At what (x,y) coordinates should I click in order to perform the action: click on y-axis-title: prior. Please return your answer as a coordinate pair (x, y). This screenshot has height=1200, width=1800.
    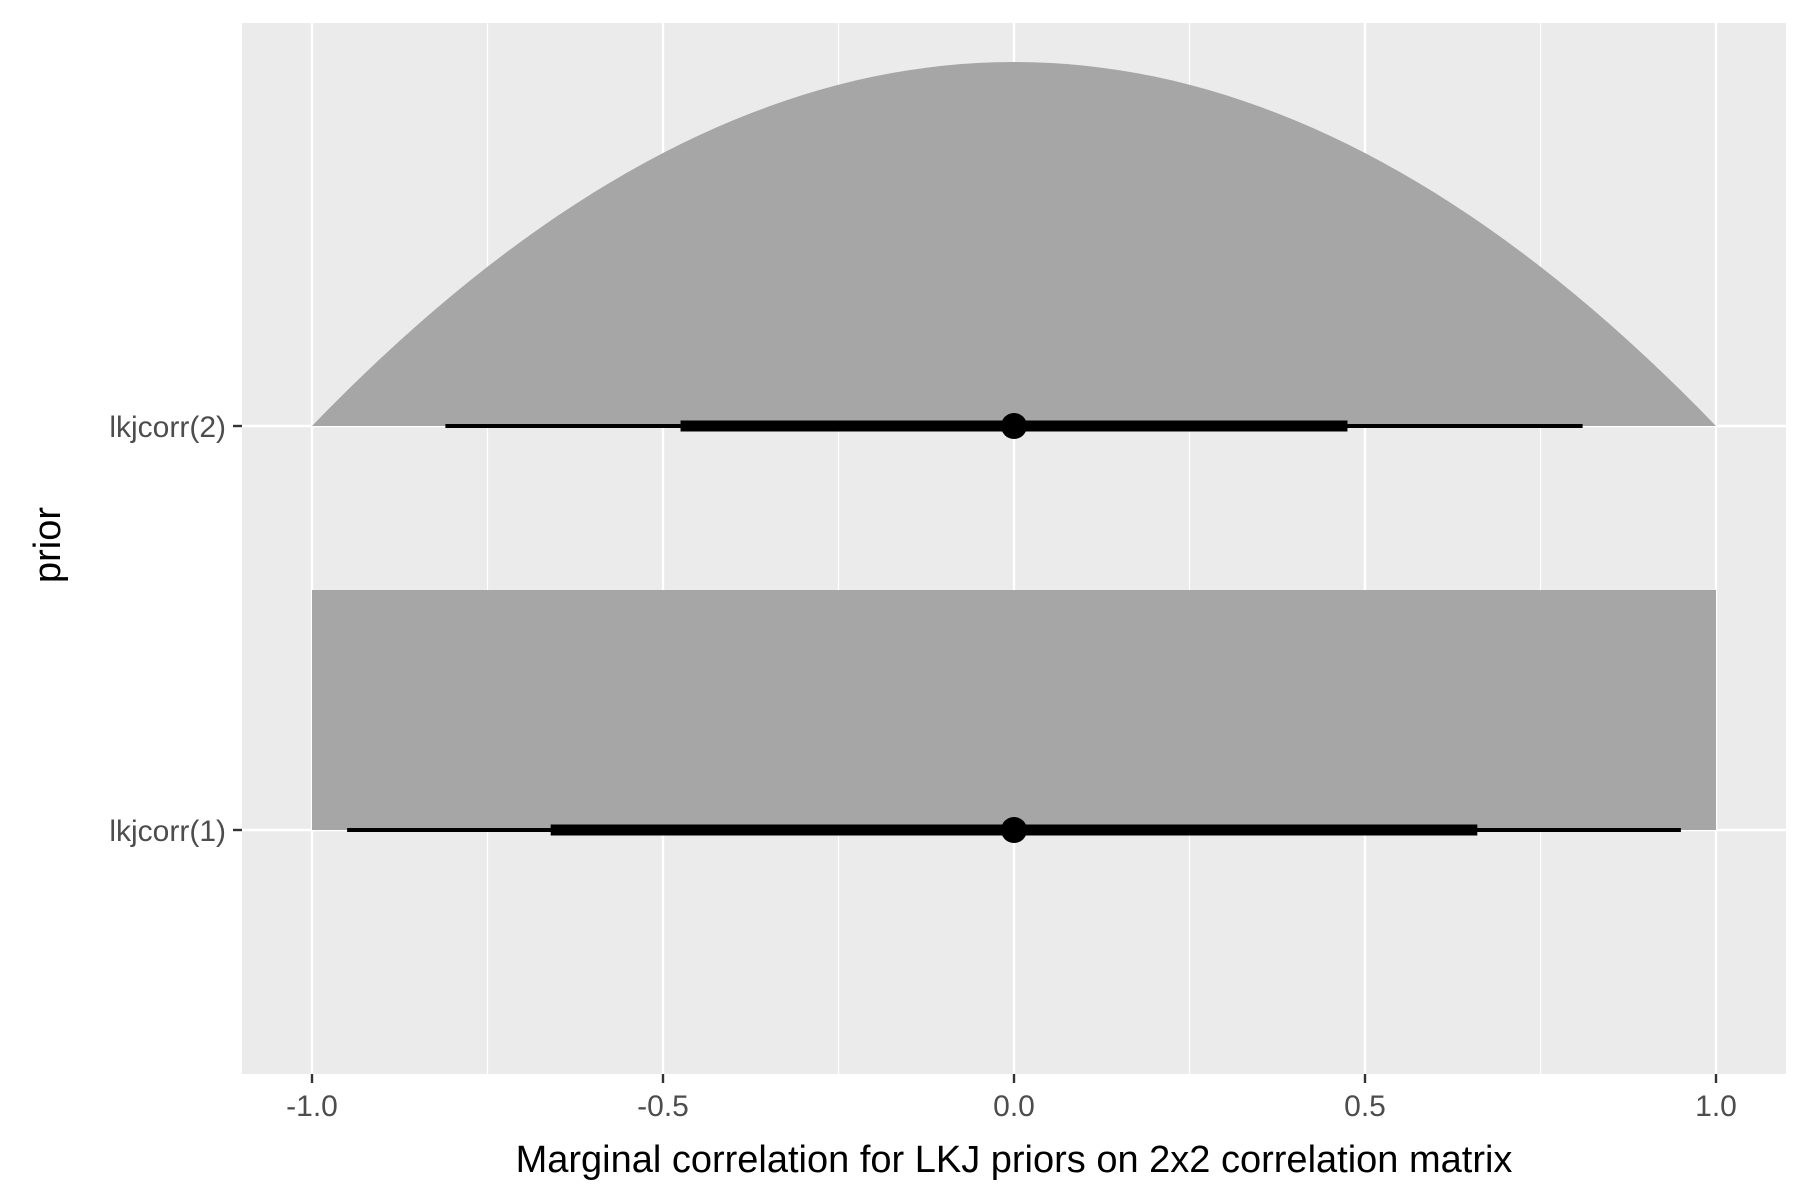
    Looking at the image, I should click on (48, 545).